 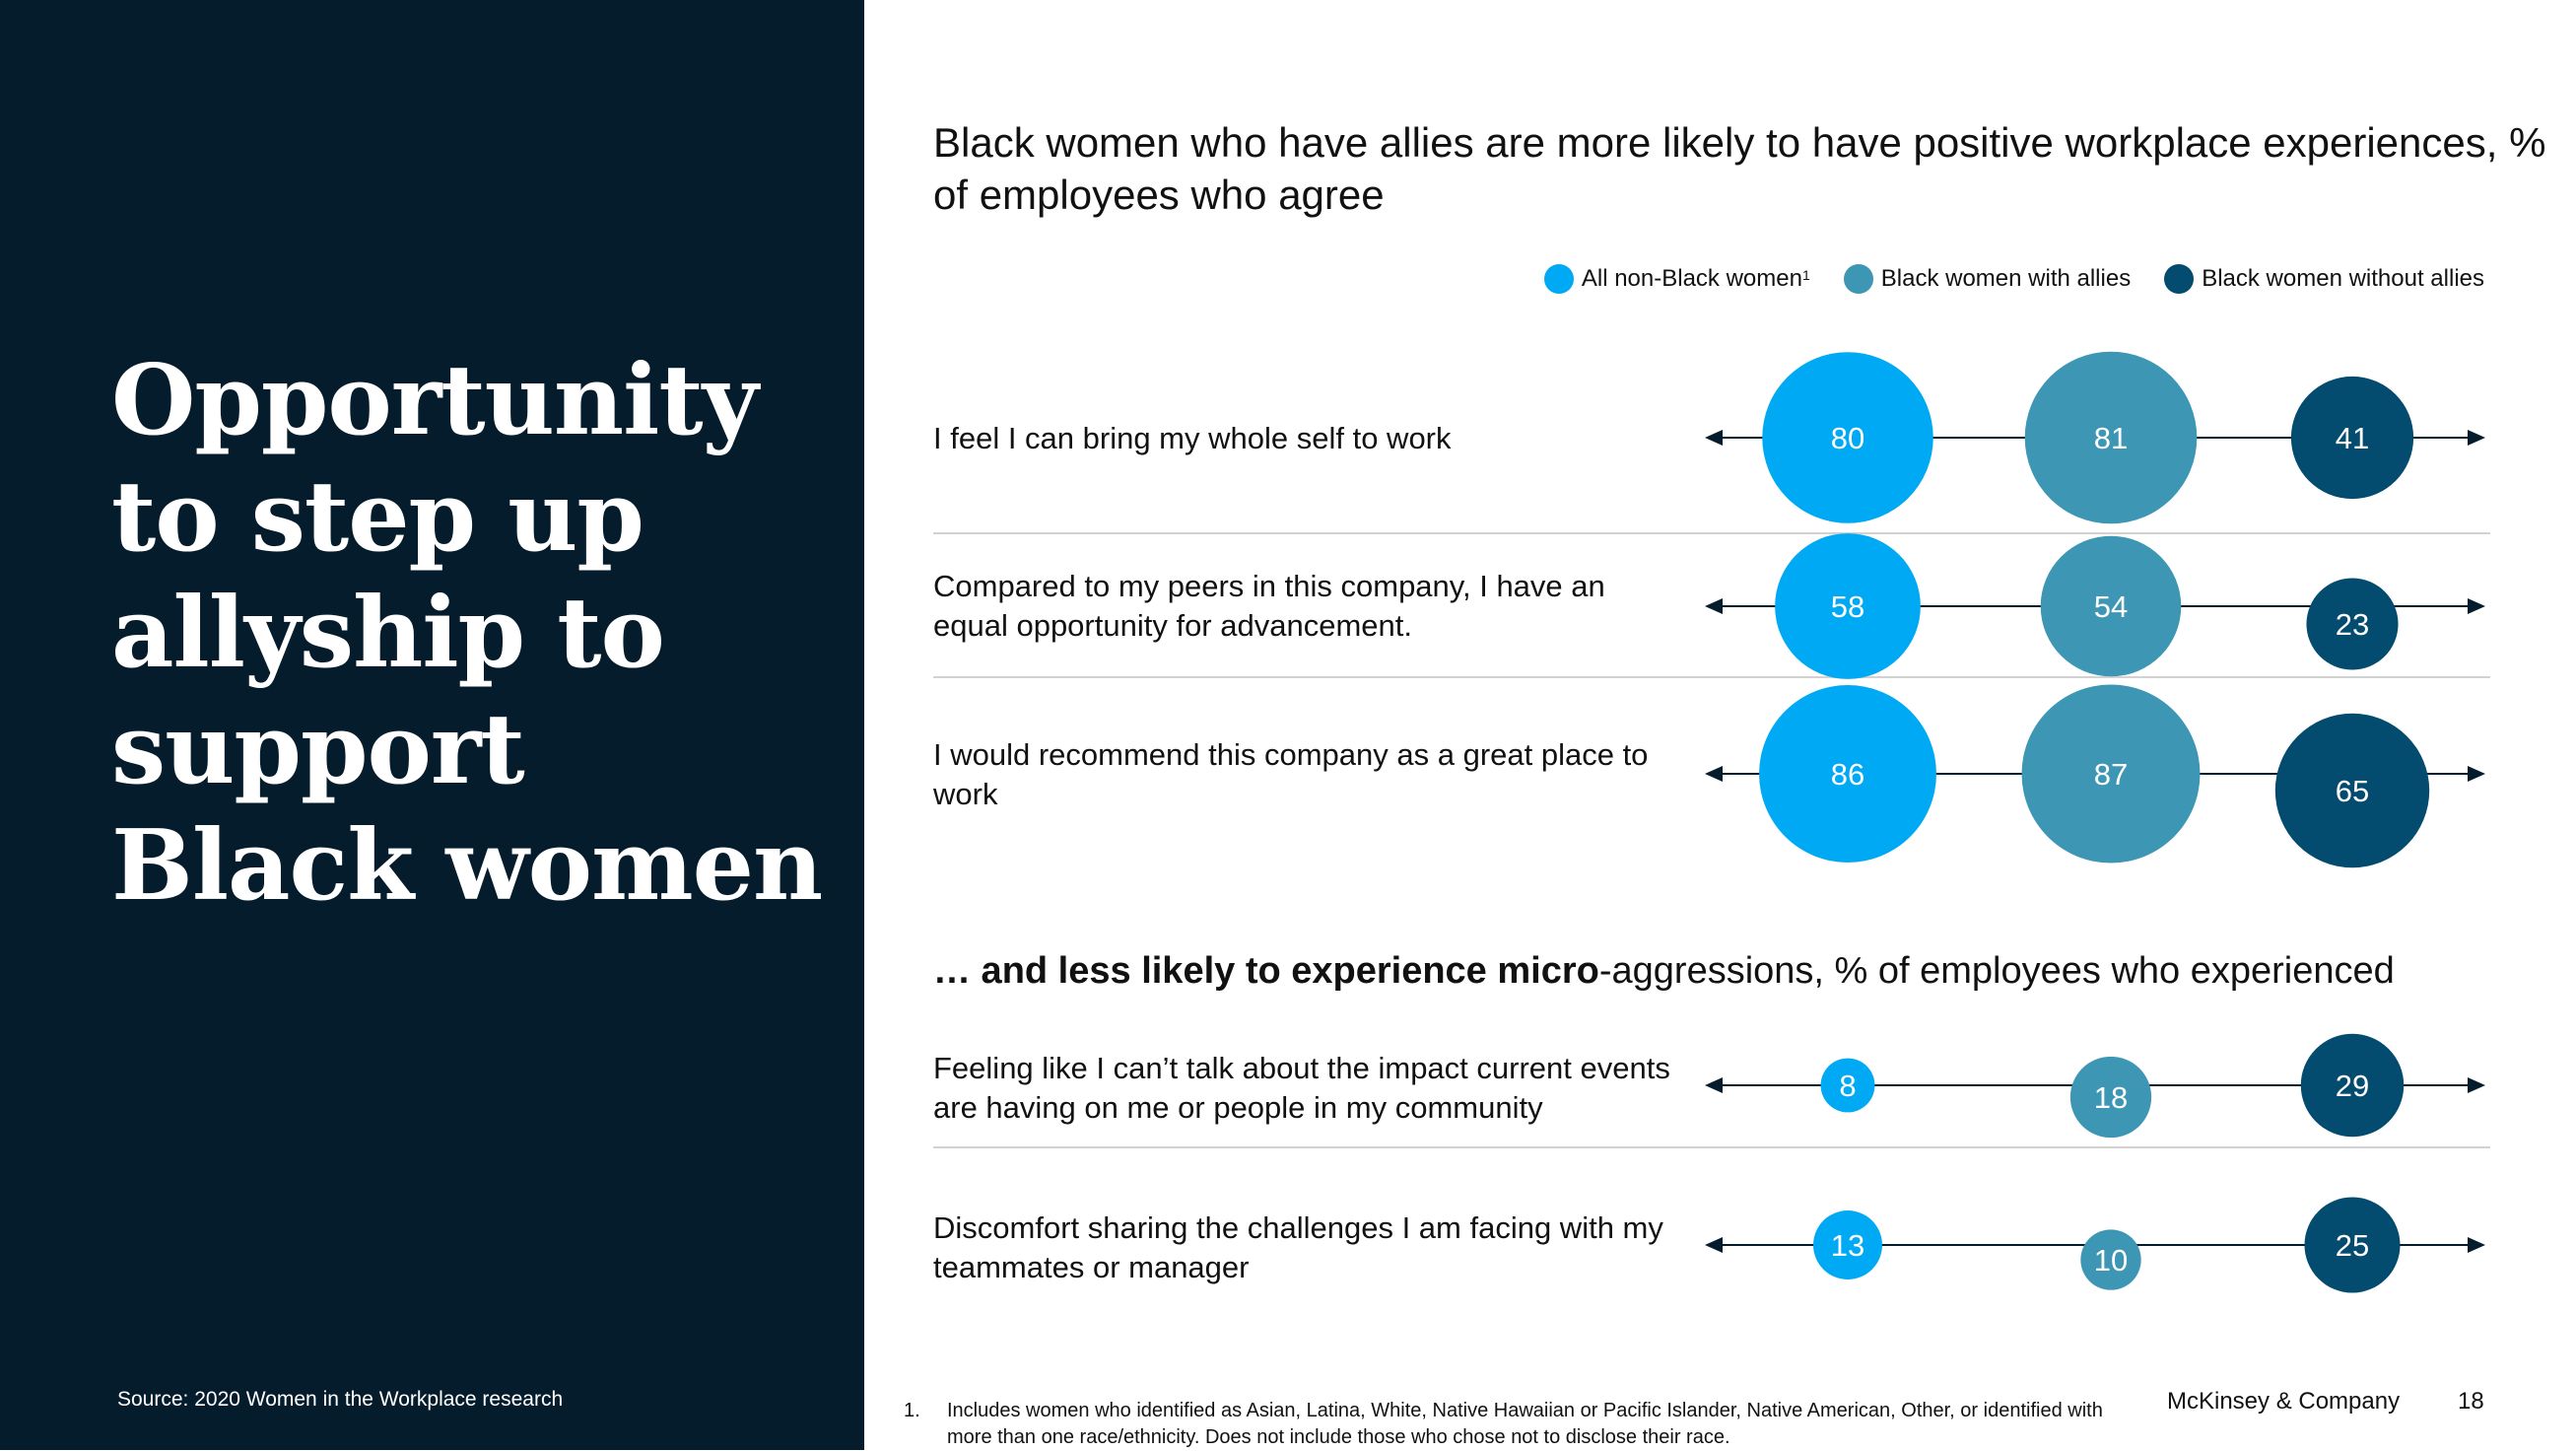 What do you see at coordinates (2284, 1401) in the screenshot?
I see `brand-name: McKinsey & Company` at bounding box center [2284, 1401].